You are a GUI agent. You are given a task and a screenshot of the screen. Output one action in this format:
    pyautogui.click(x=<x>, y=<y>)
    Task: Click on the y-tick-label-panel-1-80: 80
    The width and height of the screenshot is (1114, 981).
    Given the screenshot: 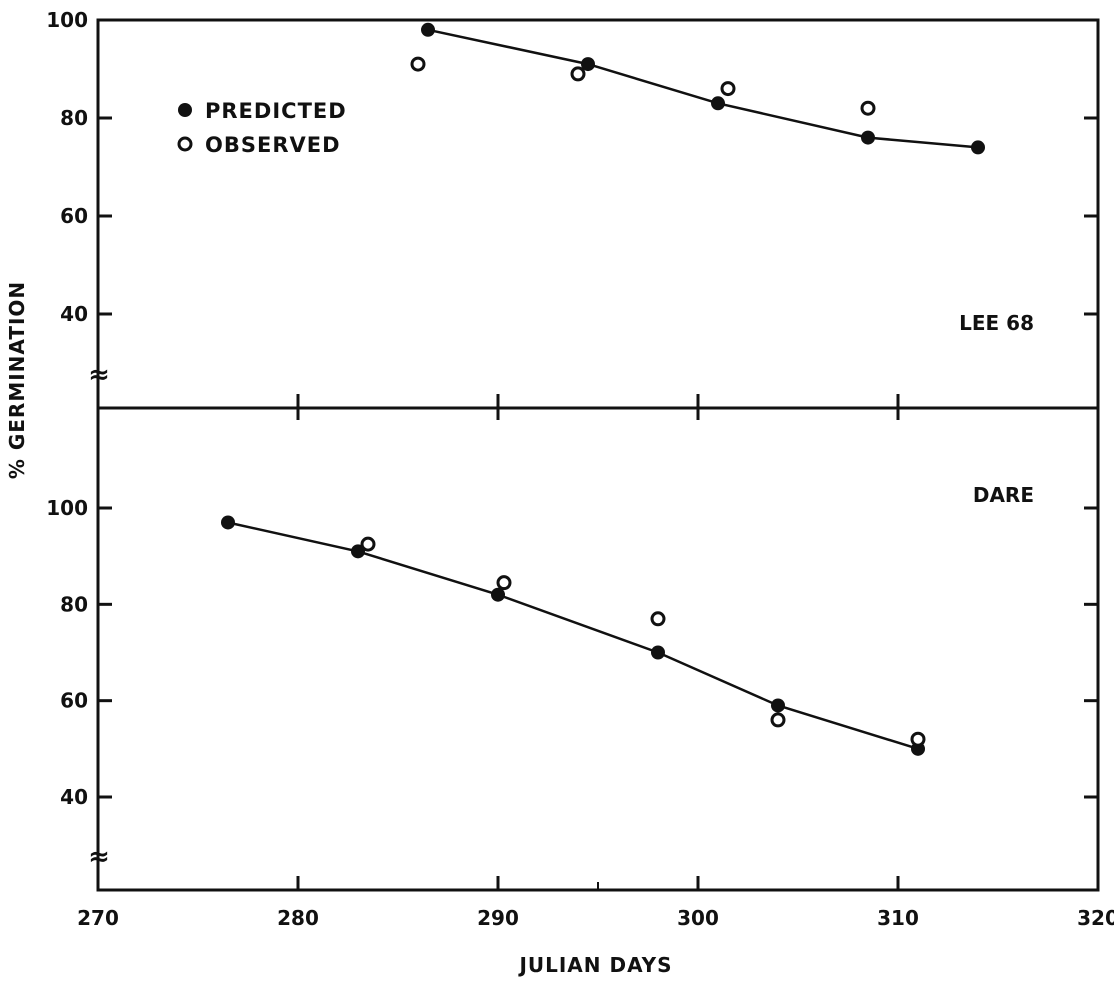 What is the action you would take?
    pyautogui.click(x=74, y=604)
    